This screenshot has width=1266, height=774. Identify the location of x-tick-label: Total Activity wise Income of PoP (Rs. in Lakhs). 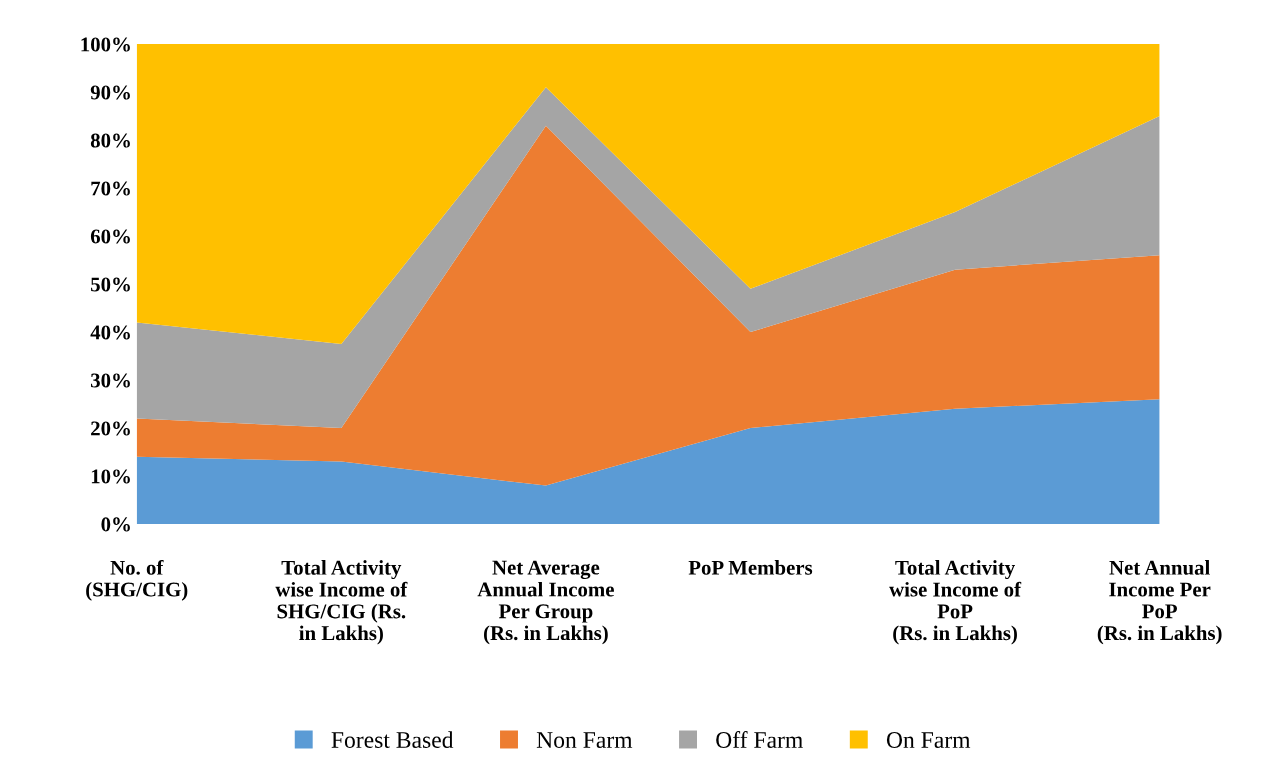
(955, 602).